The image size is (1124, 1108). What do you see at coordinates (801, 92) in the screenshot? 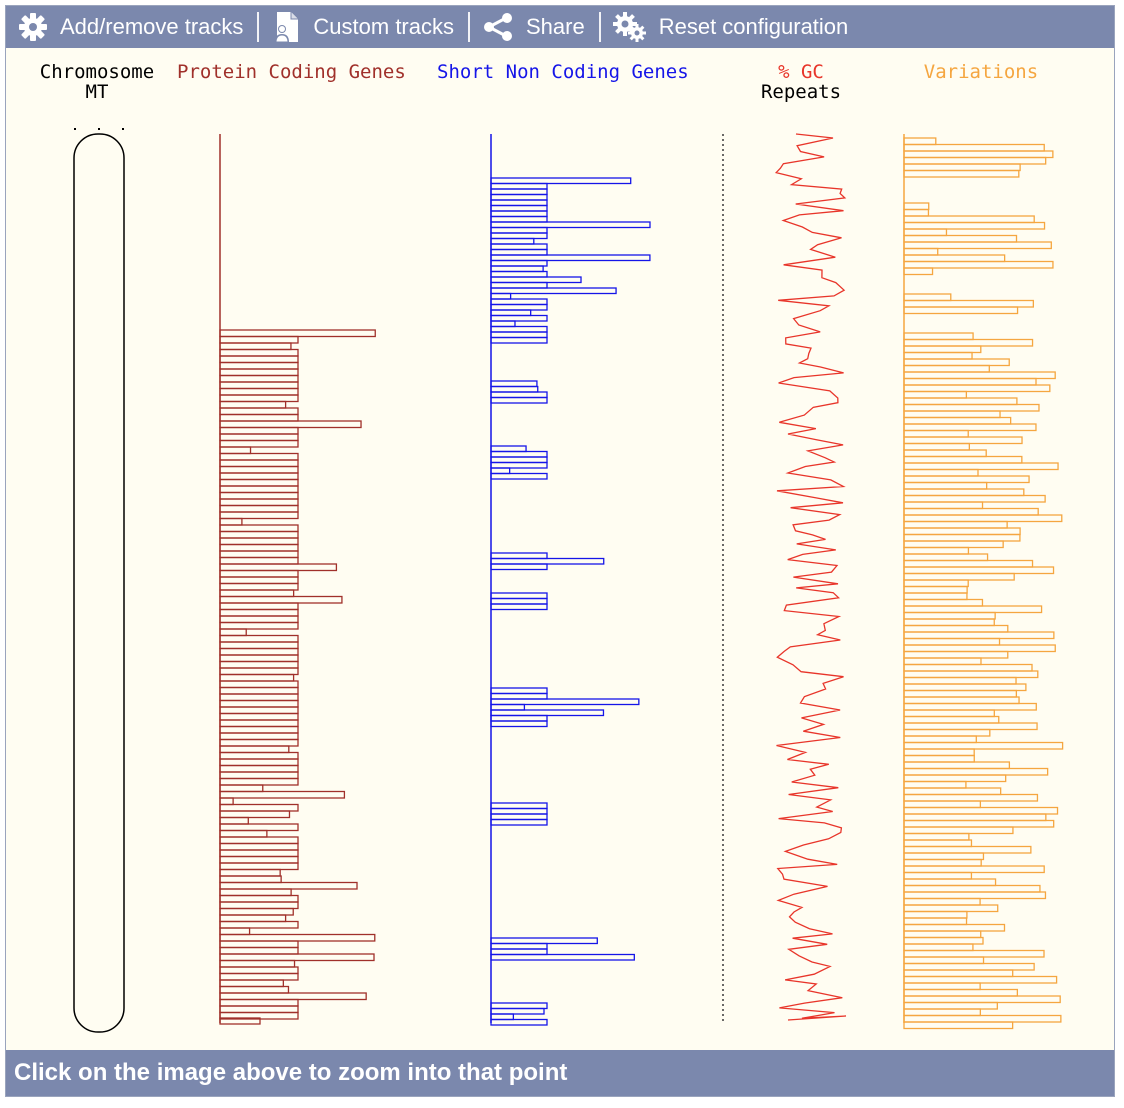
I see `repeats-header: Repeats` at bounding box center [801, 92].